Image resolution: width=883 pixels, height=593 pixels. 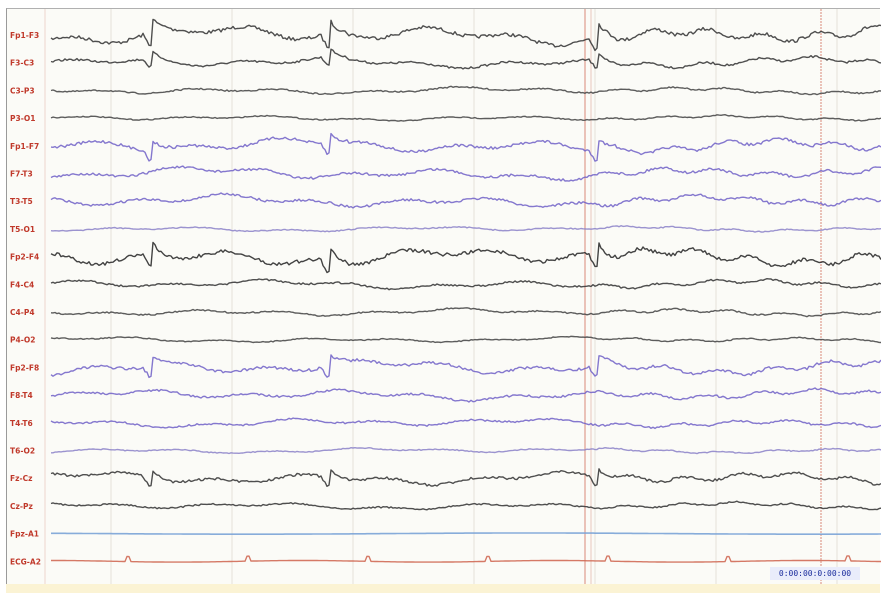 What do you see at coordinates (465, 312) in the screenshot?
I see `eeg-trace-c4-p4` at bounding box center [465, 312].